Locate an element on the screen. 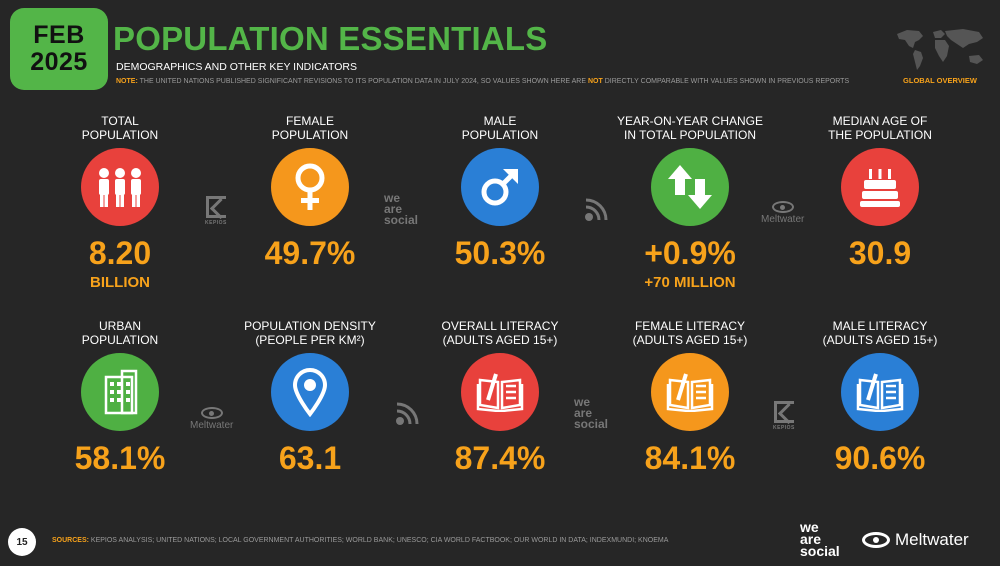  female-symbol-icon is located at coordinates (310, 187).